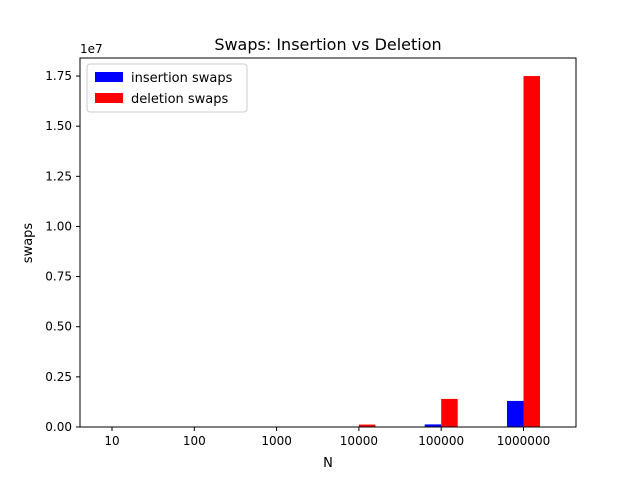 This screenshot has height=480, width=640. Describe the element at coordinates (327, 44) in the screenshot. I see `chart-title: Swaps: Insertion vs Deletion` at that location.